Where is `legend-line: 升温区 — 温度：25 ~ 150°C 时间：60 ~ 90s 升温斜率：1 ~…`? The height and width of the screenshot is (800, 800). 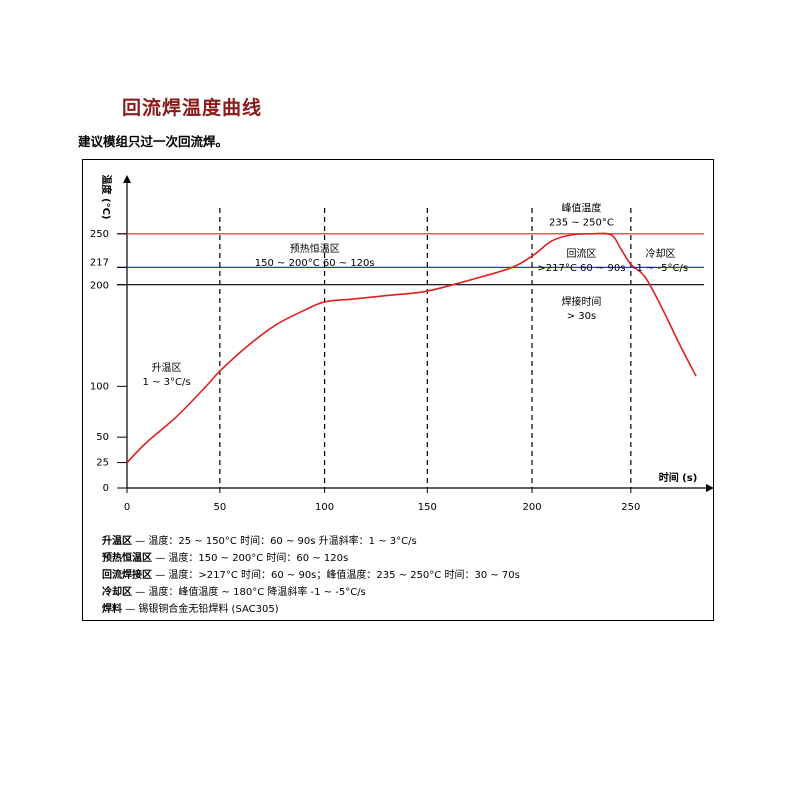
legend-line: 升温区 — 温度：25 ~ 150°C 时间：60 ~ 90s 升温斜率：1 ~… is located at coordinates (311, 541).